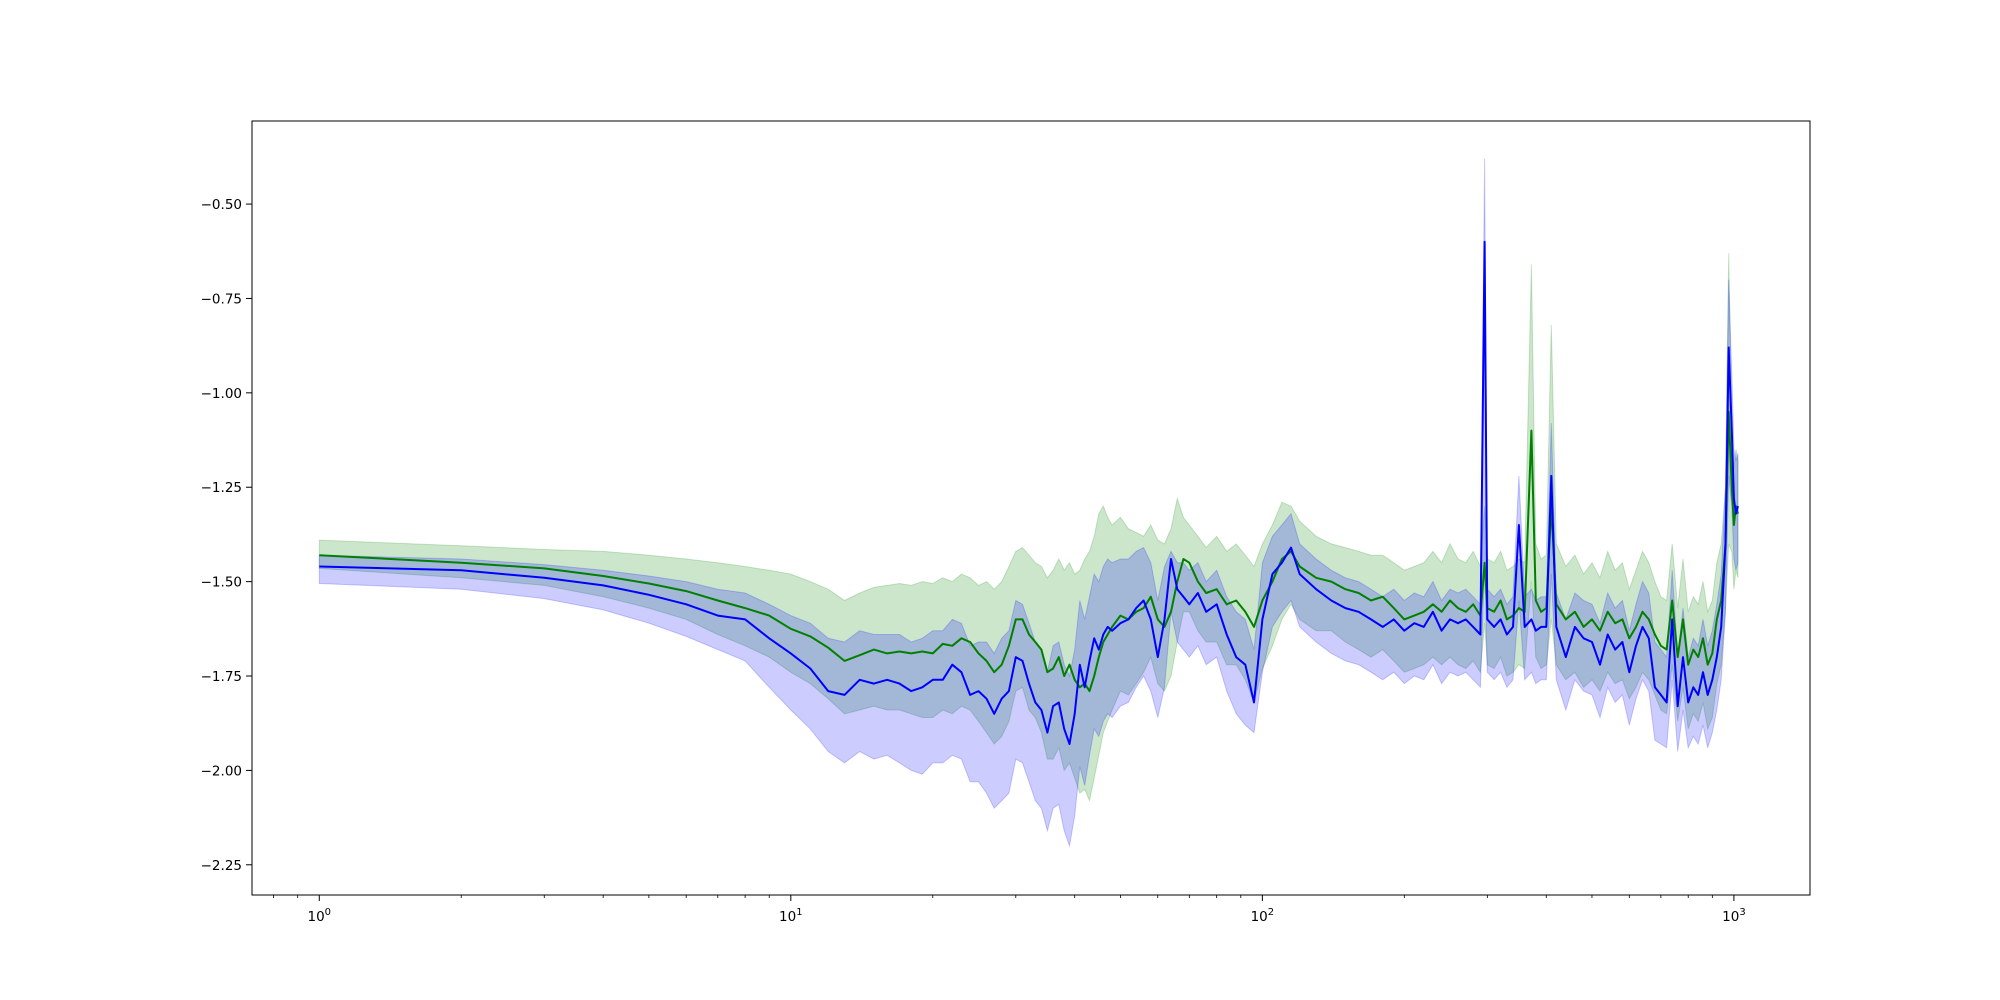  What do you see at coordinates (221, 299) in the screenshot?
I see `y-tick-label: −0.75` at bounding box center [221, 299].